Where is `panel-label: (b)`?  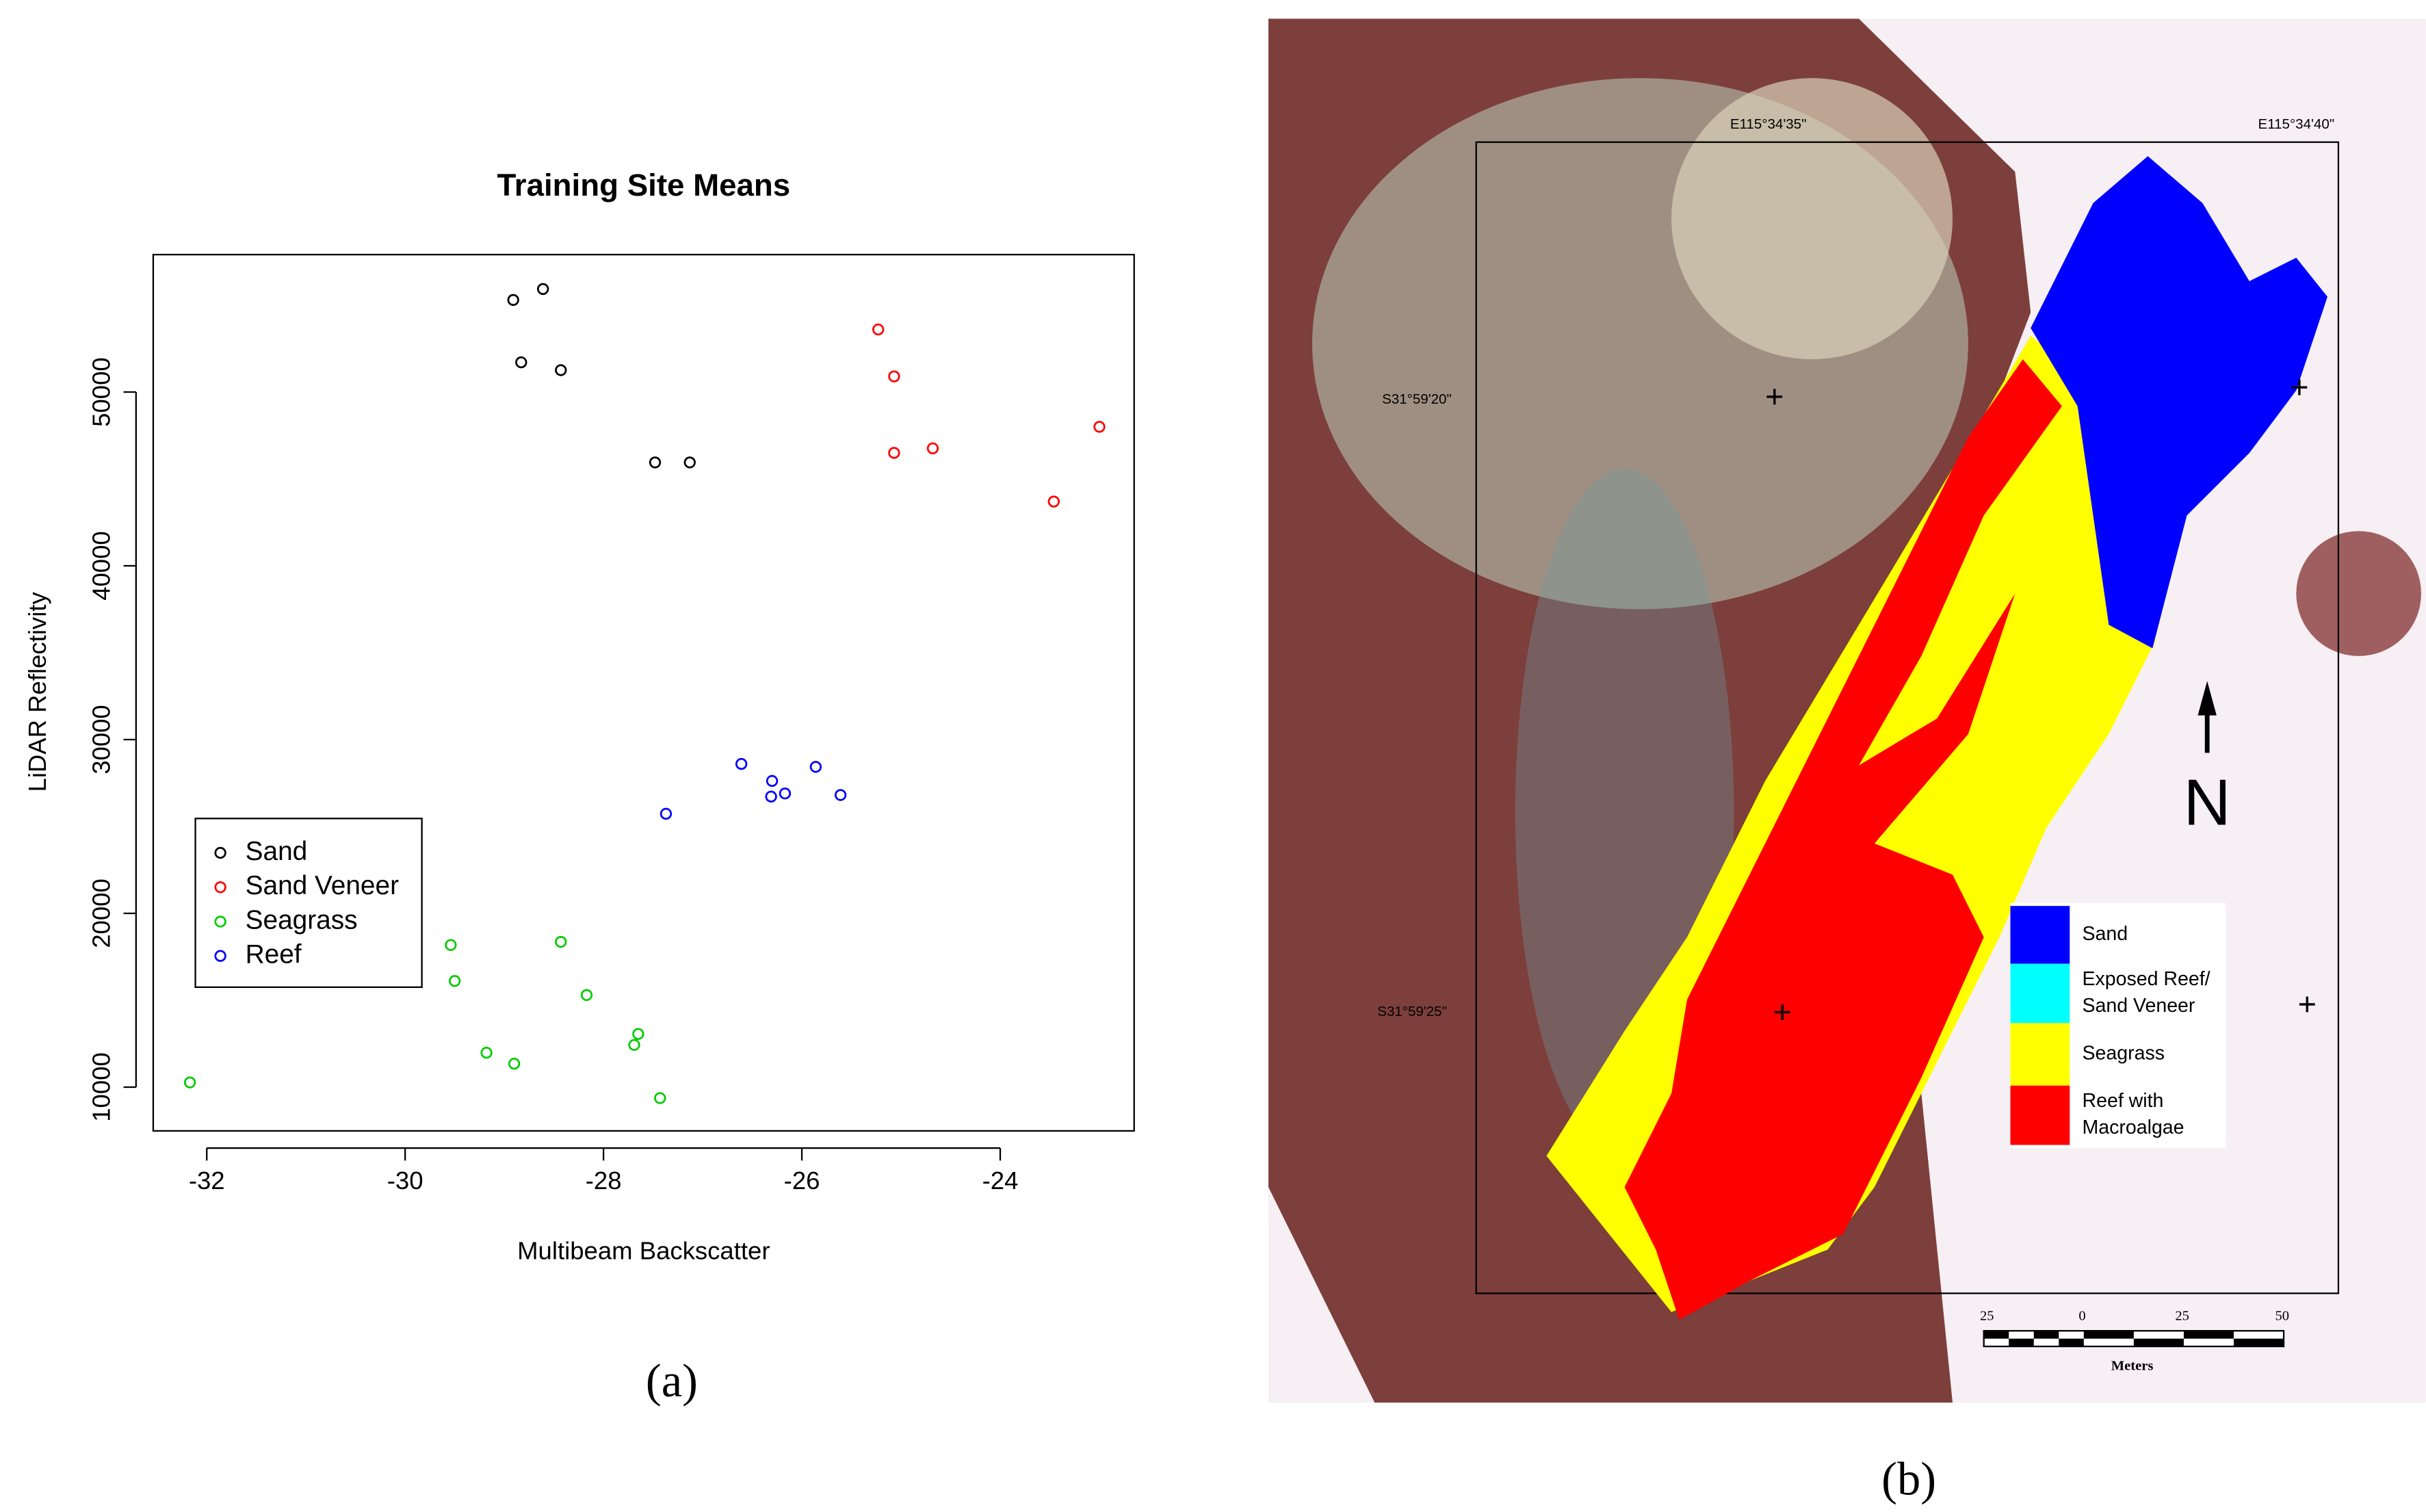 panel-label: (b) is located at coordinates (1909, 1479).